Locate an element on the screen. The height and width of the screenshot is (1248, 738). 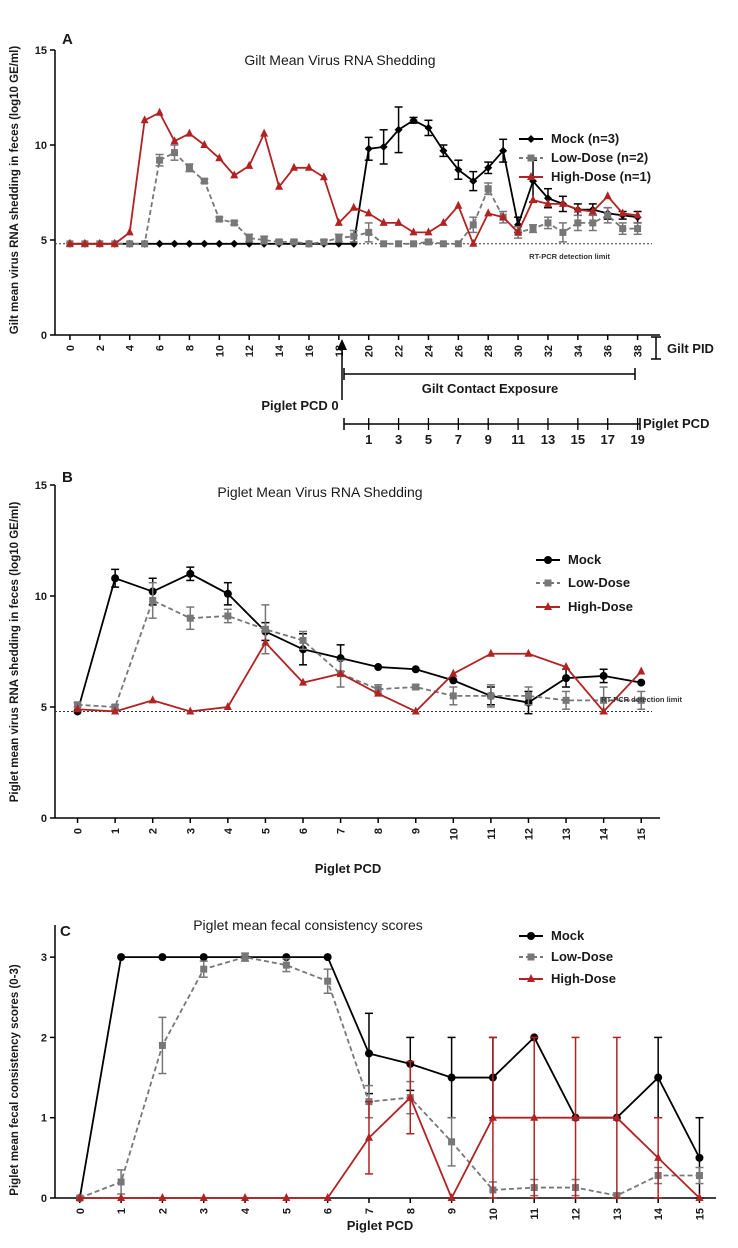
pcd-tick-label: 3 is located at coordinates (398, 439).